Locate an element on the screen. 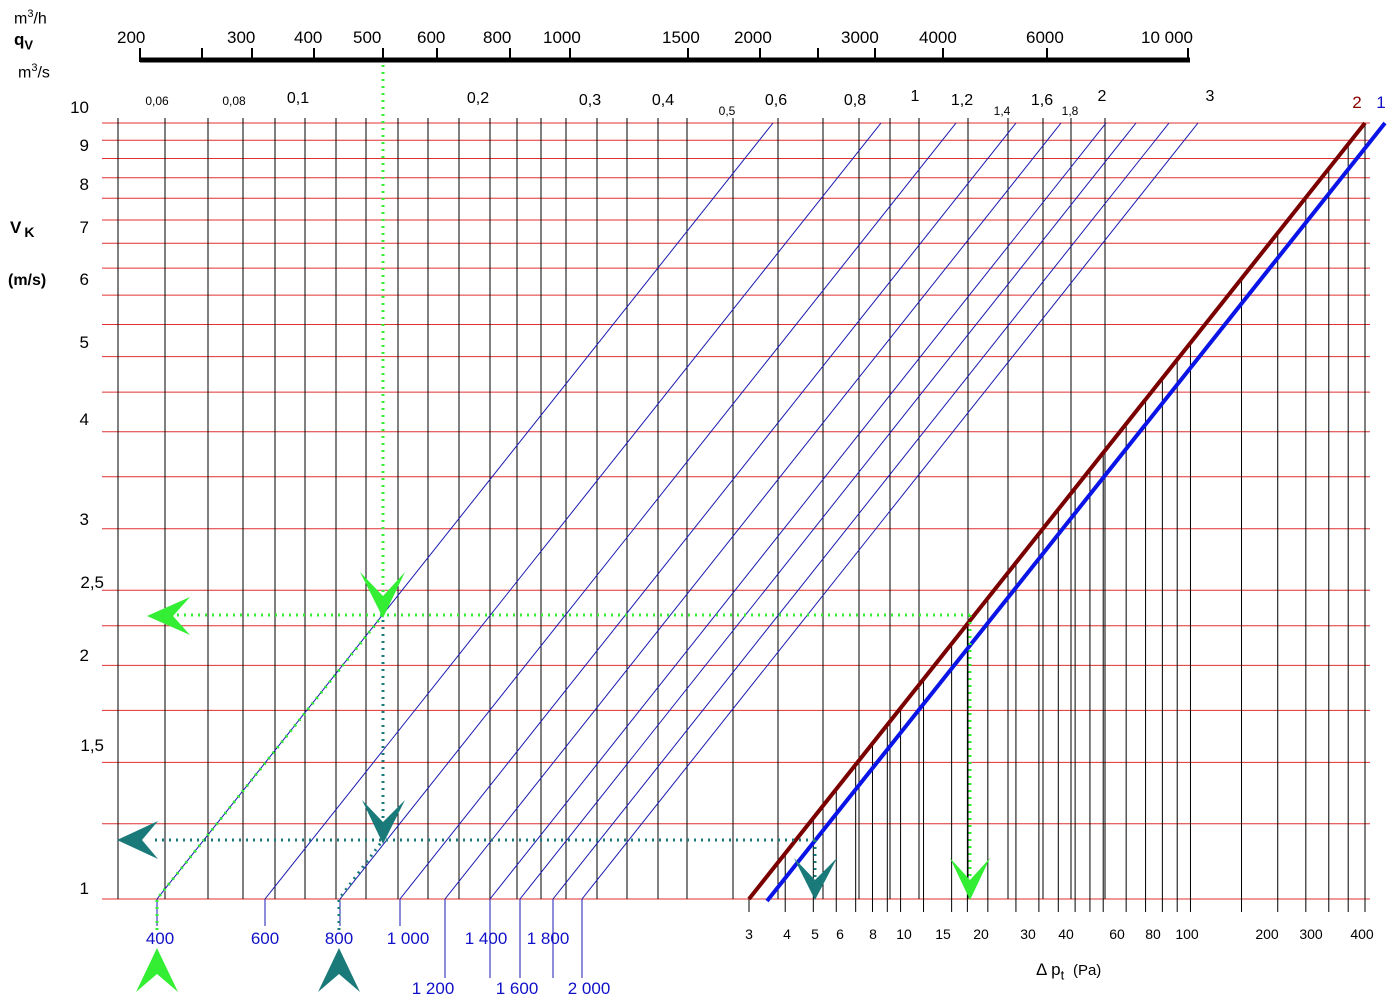 The image size is (1398, 1001). qv-m3s-tick-label: 1,6 is located at coordinates (1042, 100).